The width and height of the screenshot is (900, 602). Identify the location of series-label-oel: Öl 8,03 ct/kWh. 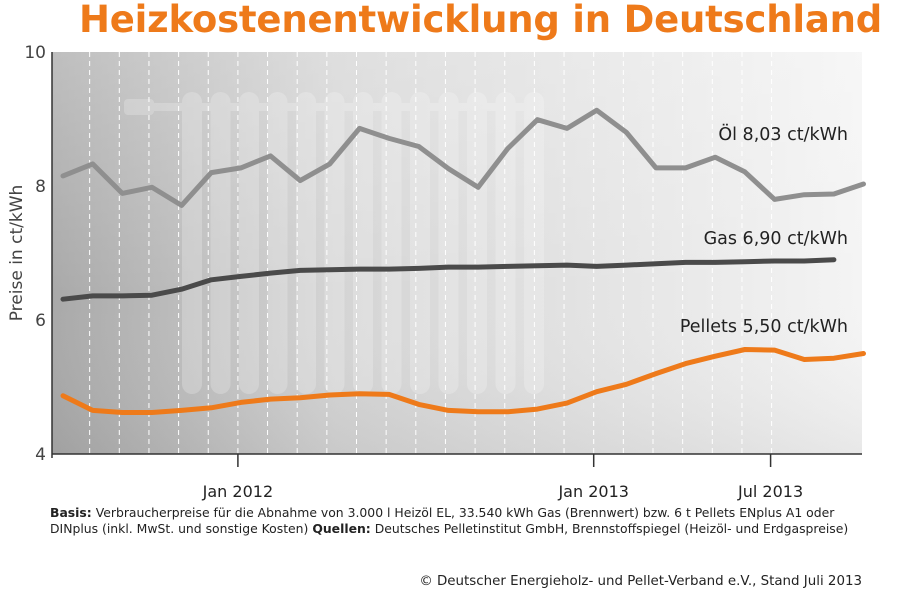
(783, 134).